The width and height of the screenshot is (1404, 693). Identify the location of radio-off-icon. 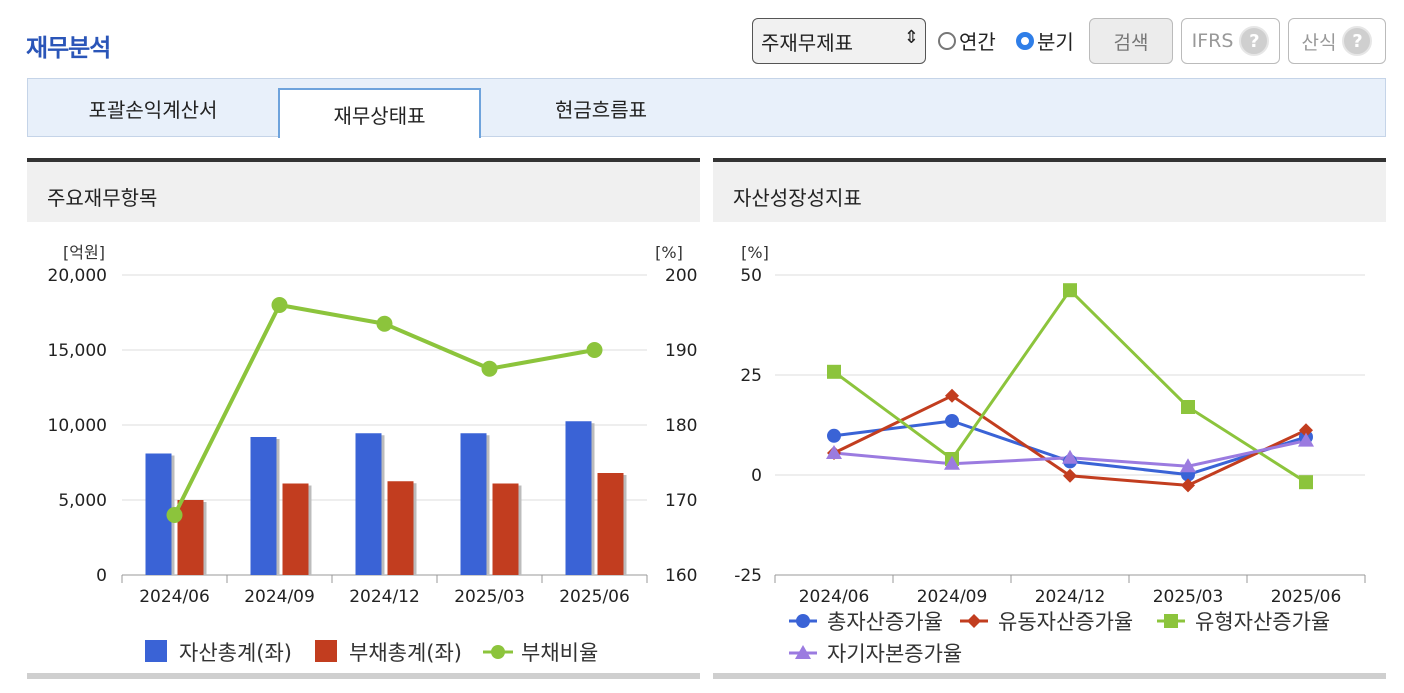
(947, 40).